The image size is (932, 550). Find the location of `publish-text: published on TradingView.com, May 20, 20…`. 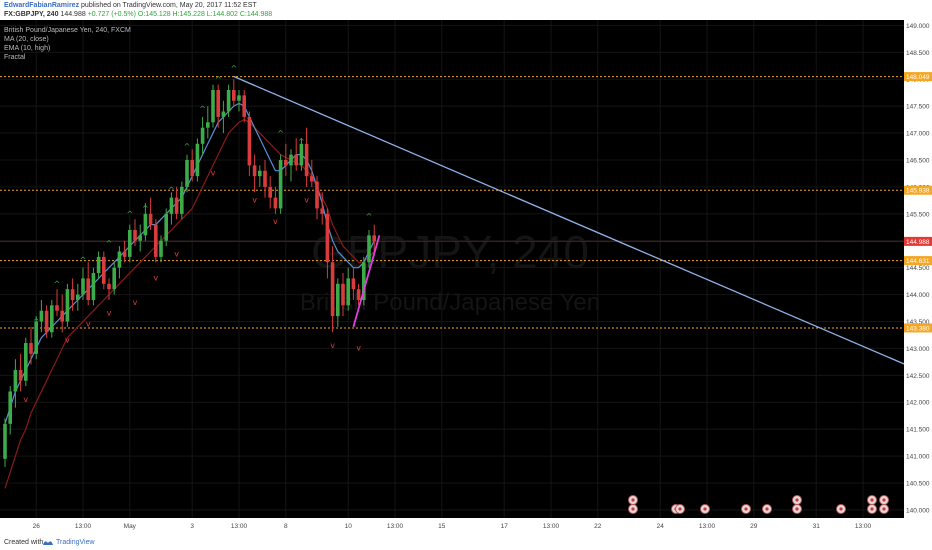

publish-text: published on TradingView.com, May 20, 20… is located at coordinates (169, 5).